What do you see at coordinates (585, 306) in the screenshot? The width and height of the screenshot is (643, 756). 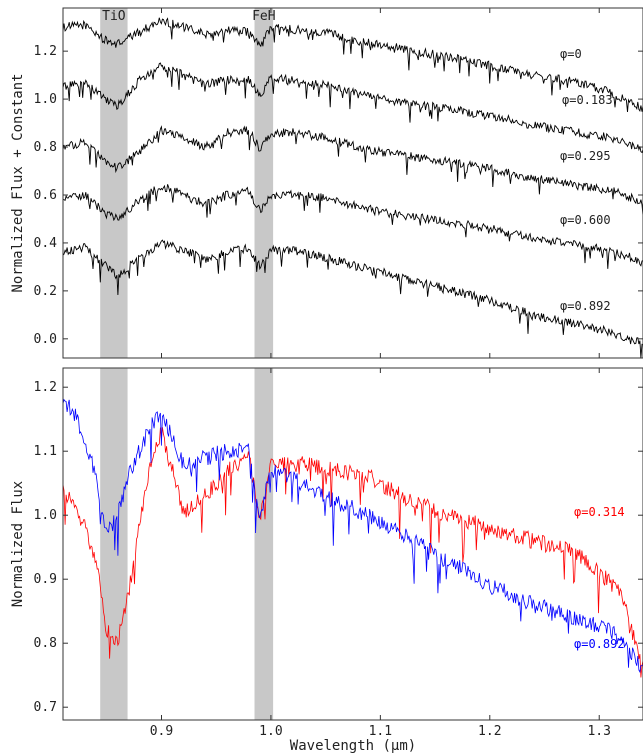 I see `phase-label-top-4: φ=0.892` at bounding box center [585, 306].